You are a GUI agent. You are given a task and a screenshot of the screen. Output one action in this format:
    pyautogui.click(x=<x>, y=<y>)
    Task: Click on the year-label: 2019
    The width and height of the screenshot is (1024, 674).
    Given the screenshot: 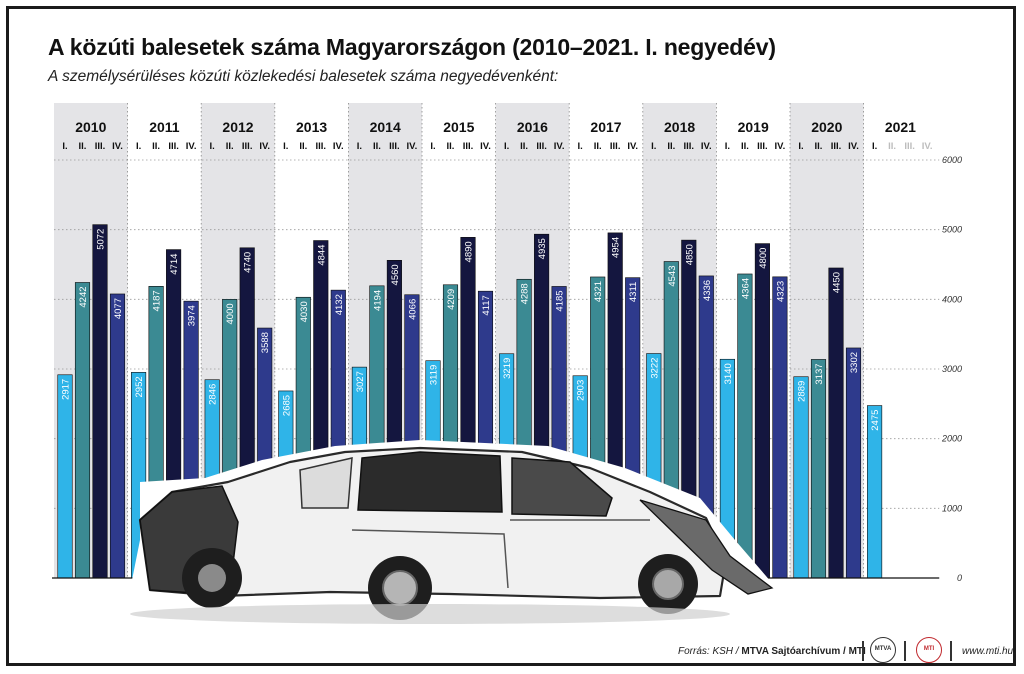 What is the action you would take?
    pyautogui.click(x=753, y=127)
    